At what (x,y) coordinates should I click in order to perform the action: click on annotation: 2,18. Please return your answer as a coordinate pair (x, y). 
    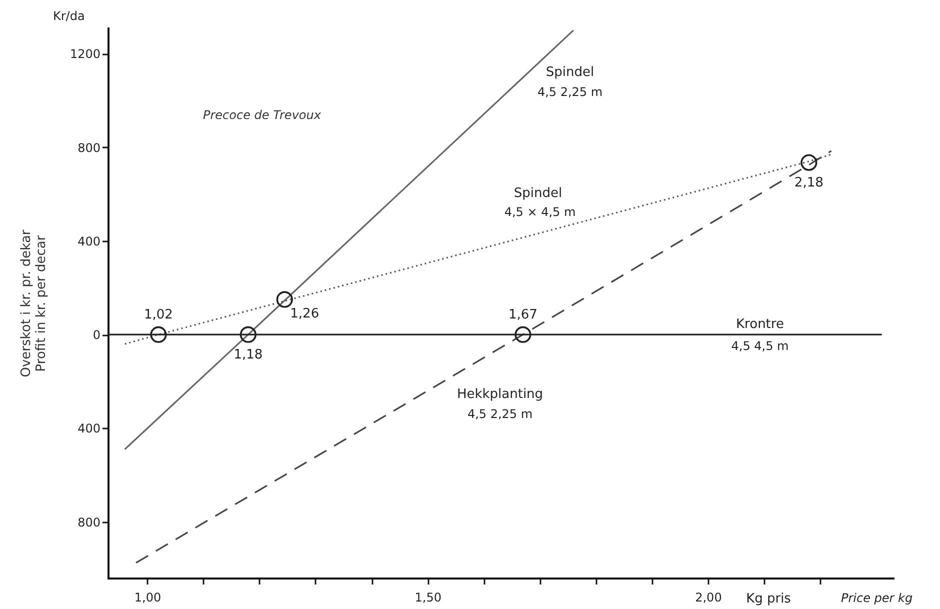
    Looking at the image, I should click on (809, 183).